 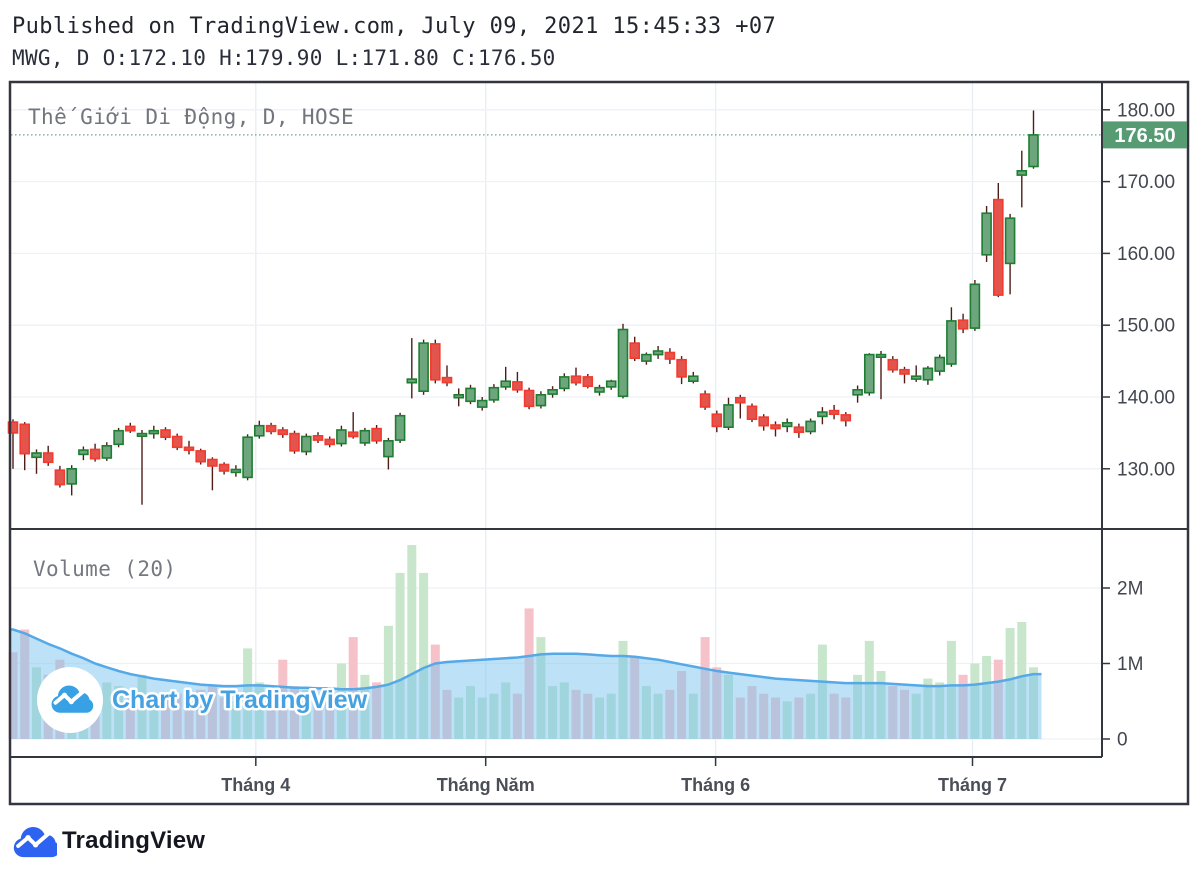 I want to click on watermark: Chart by TradingView, so click(x=203, y=700).